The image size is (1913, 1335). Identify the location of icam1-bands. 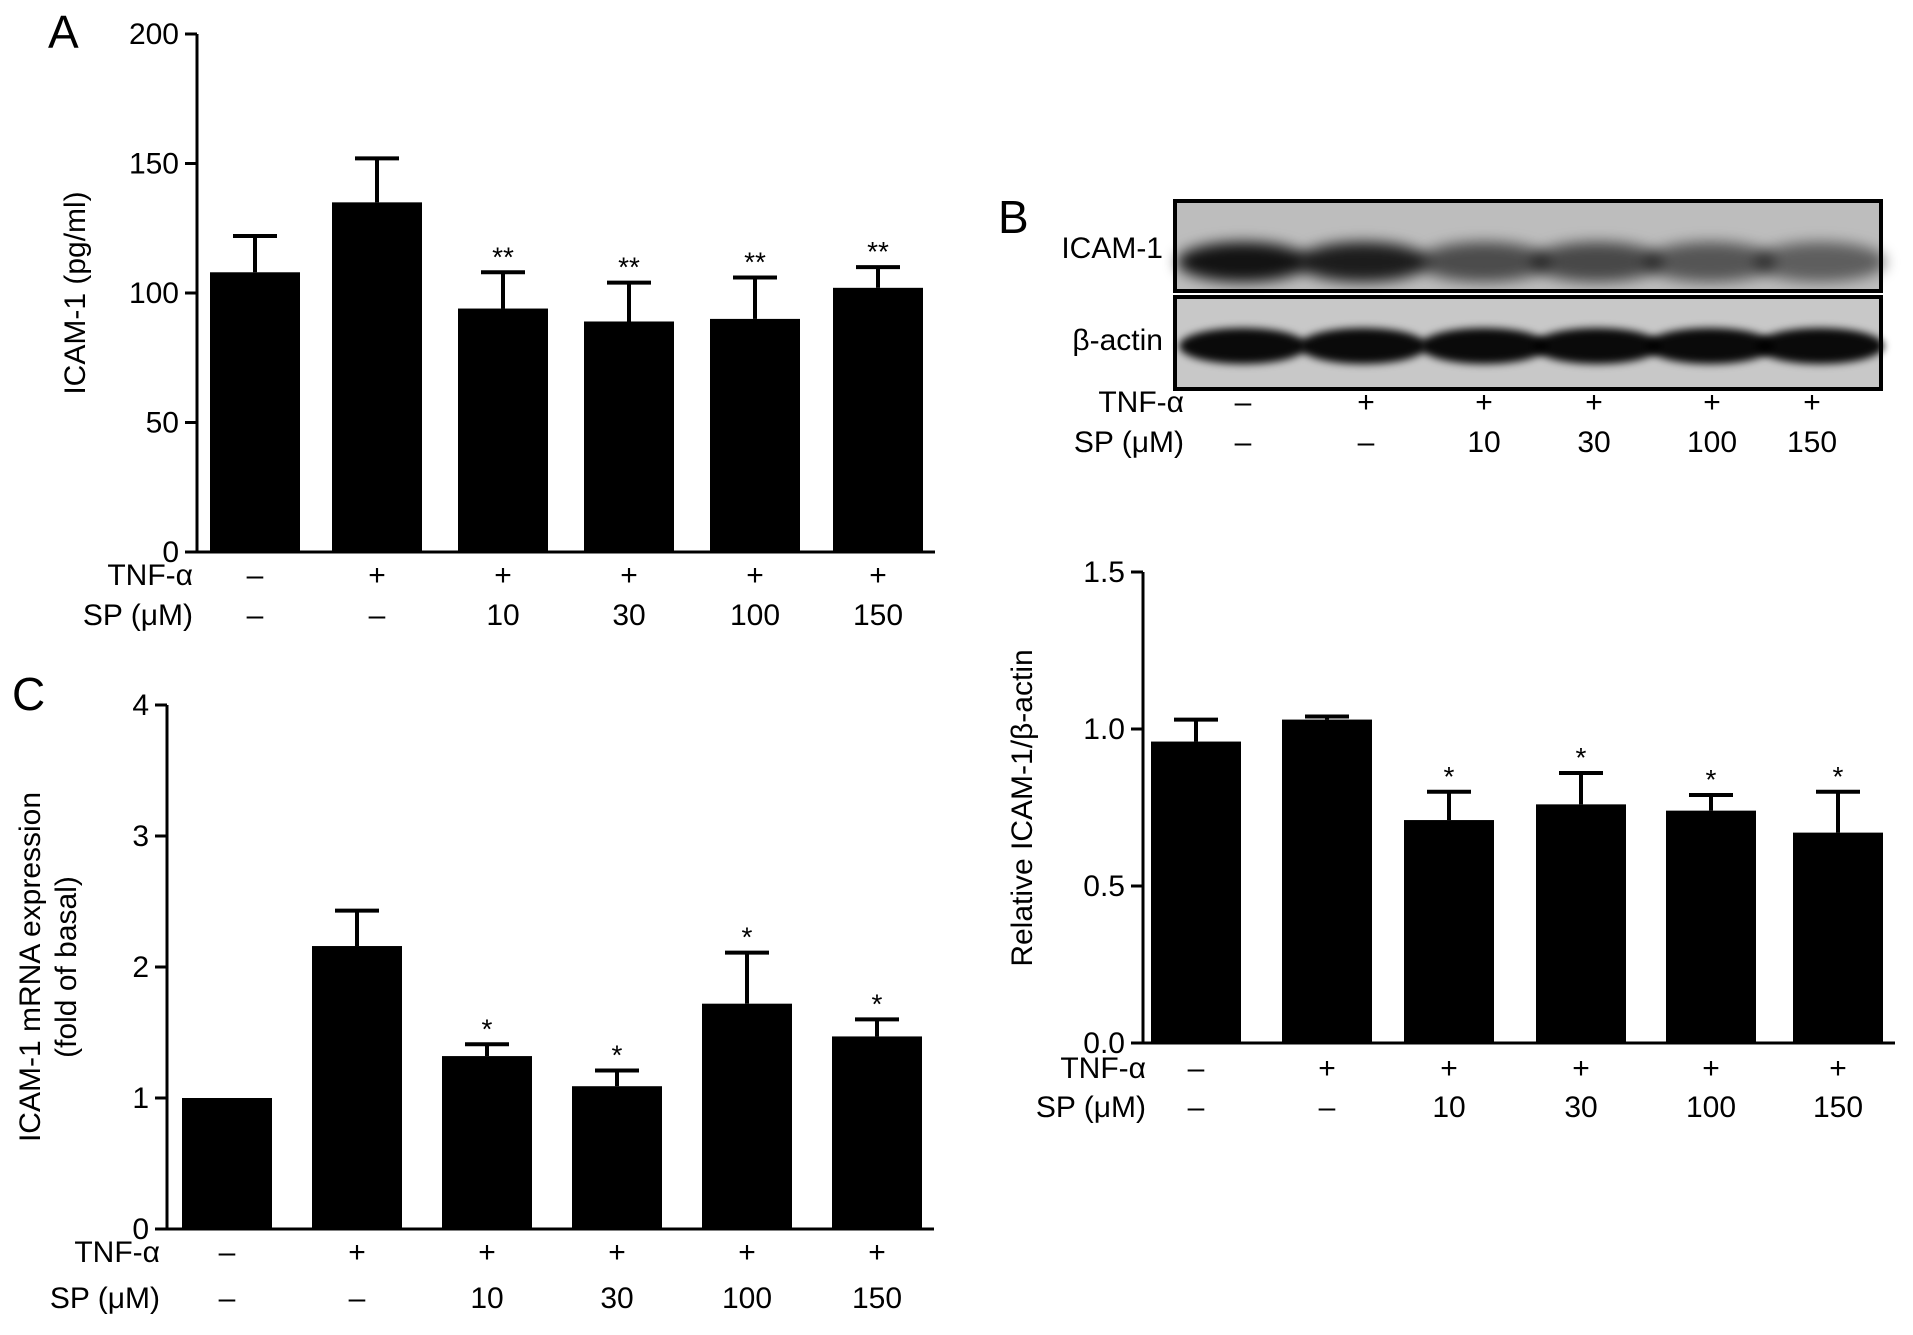
(1531, 262).